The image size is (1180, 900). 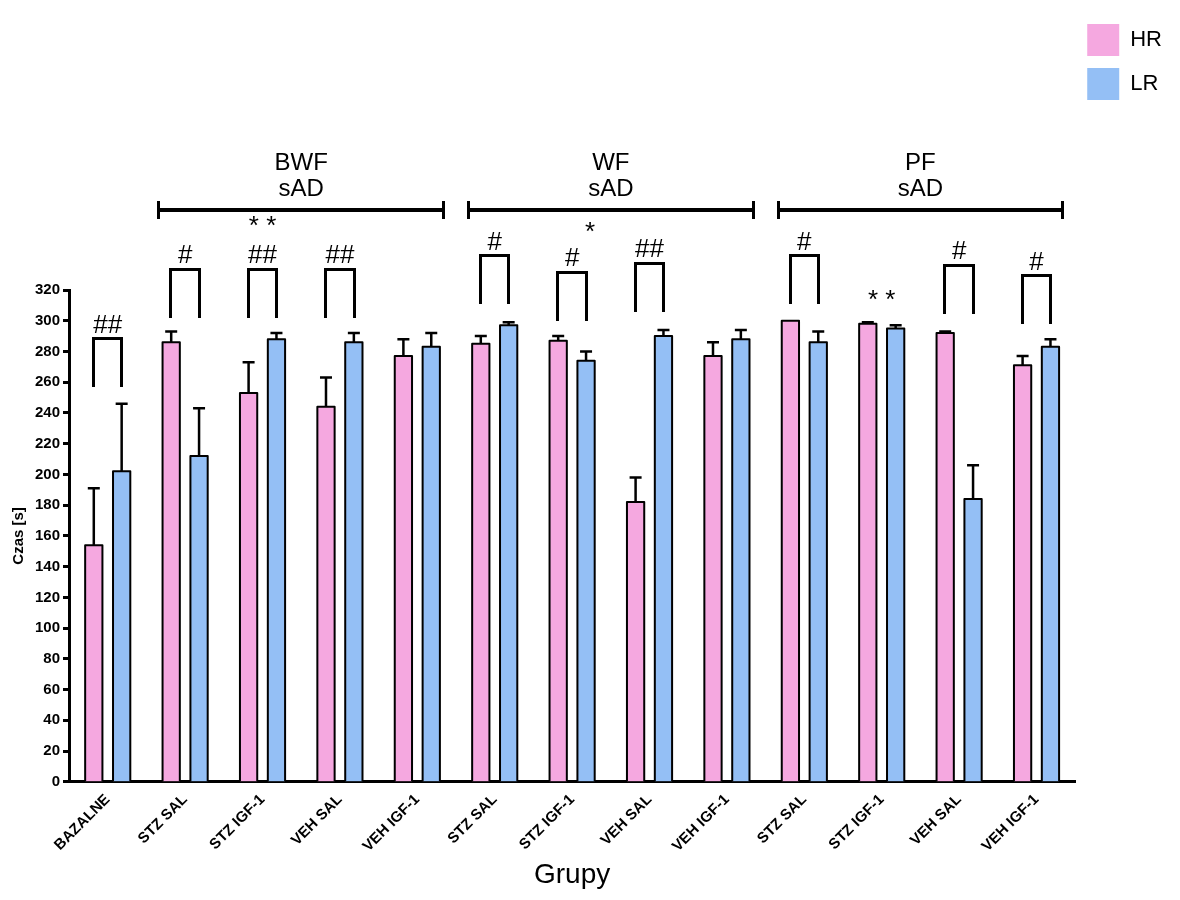 What do you see at coordinates (48, 289) in the screenshot?
I see `y-tick-label: 320` at bounding box center [48, 289].